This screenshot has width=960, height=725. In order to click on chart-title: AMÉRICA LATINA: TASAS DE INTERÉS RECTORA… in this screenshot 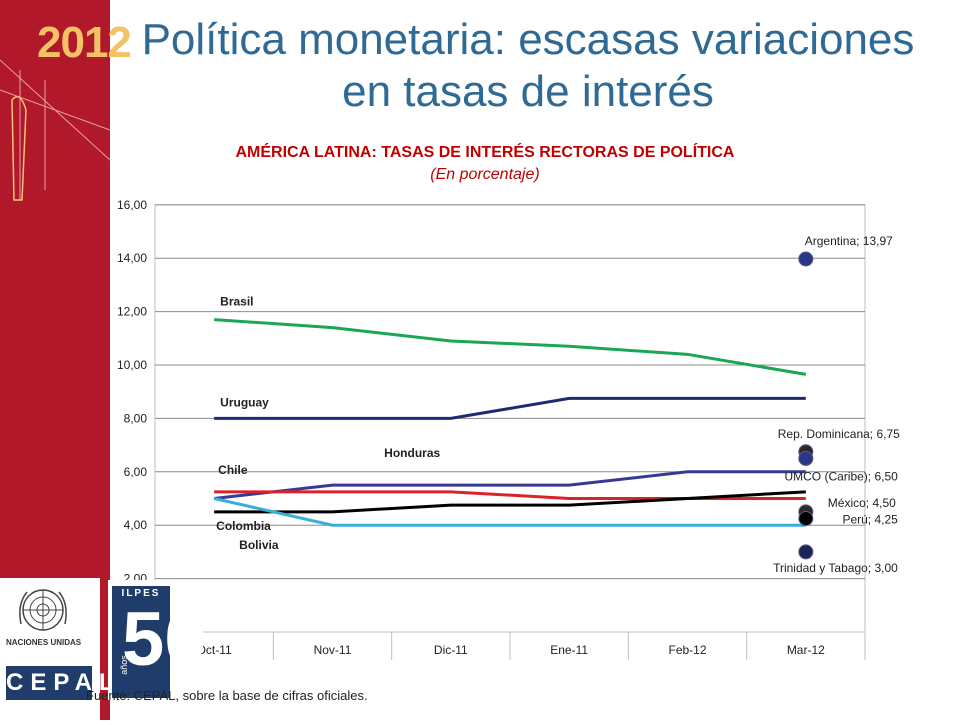, I will do `click(485, 152)`.